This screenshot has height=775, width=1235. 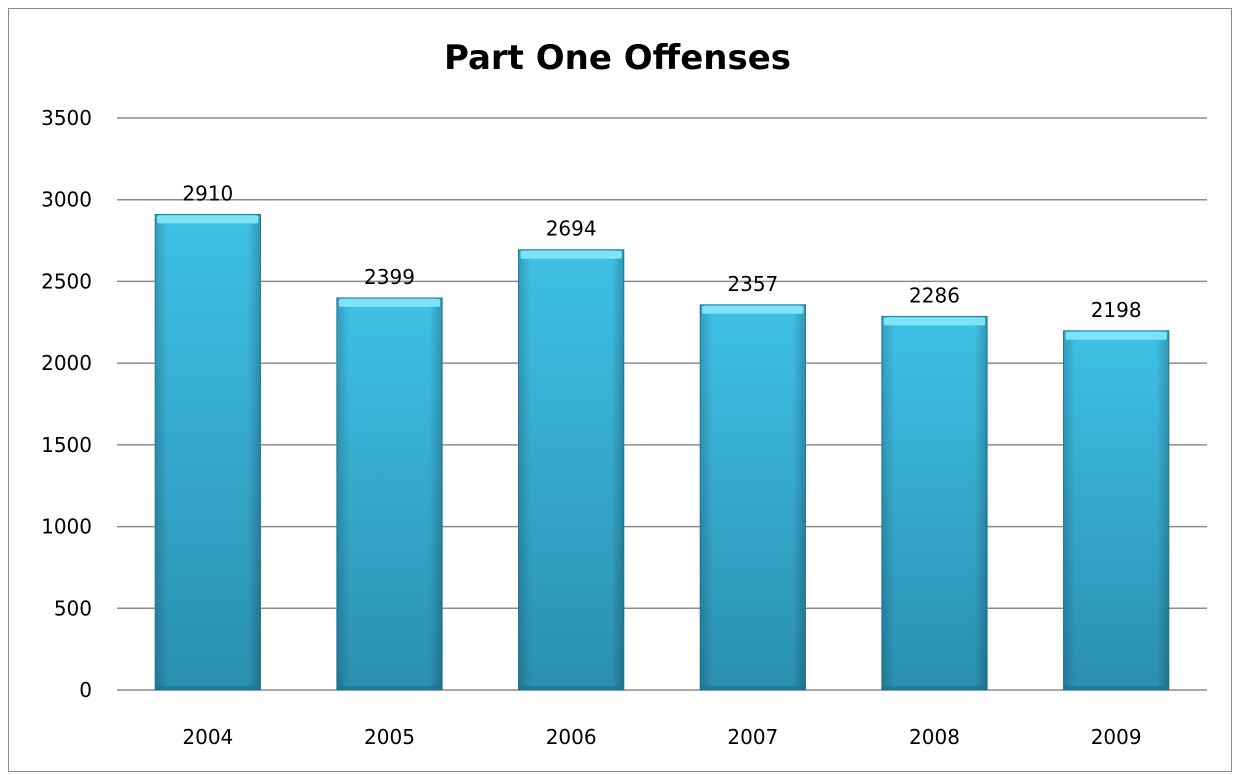 I want to click on chart-title: Part One Offenses, so click(x=617, y=58).